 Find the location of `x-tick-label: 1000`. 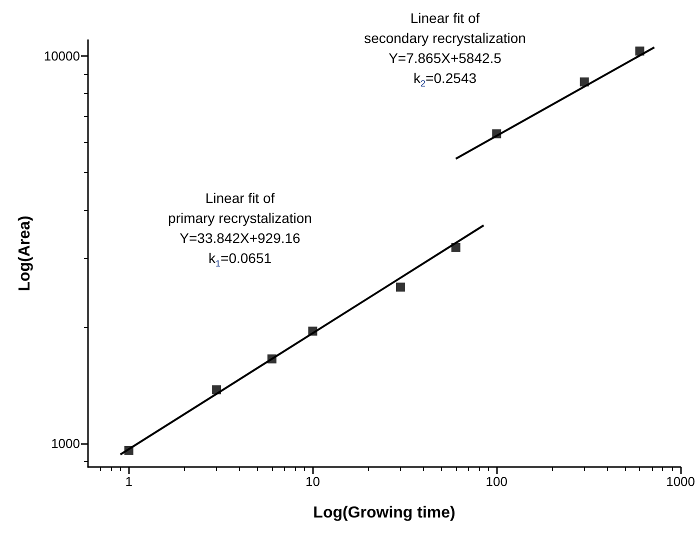

x-tick-label: 1000 is located at coordinates (680, 481).